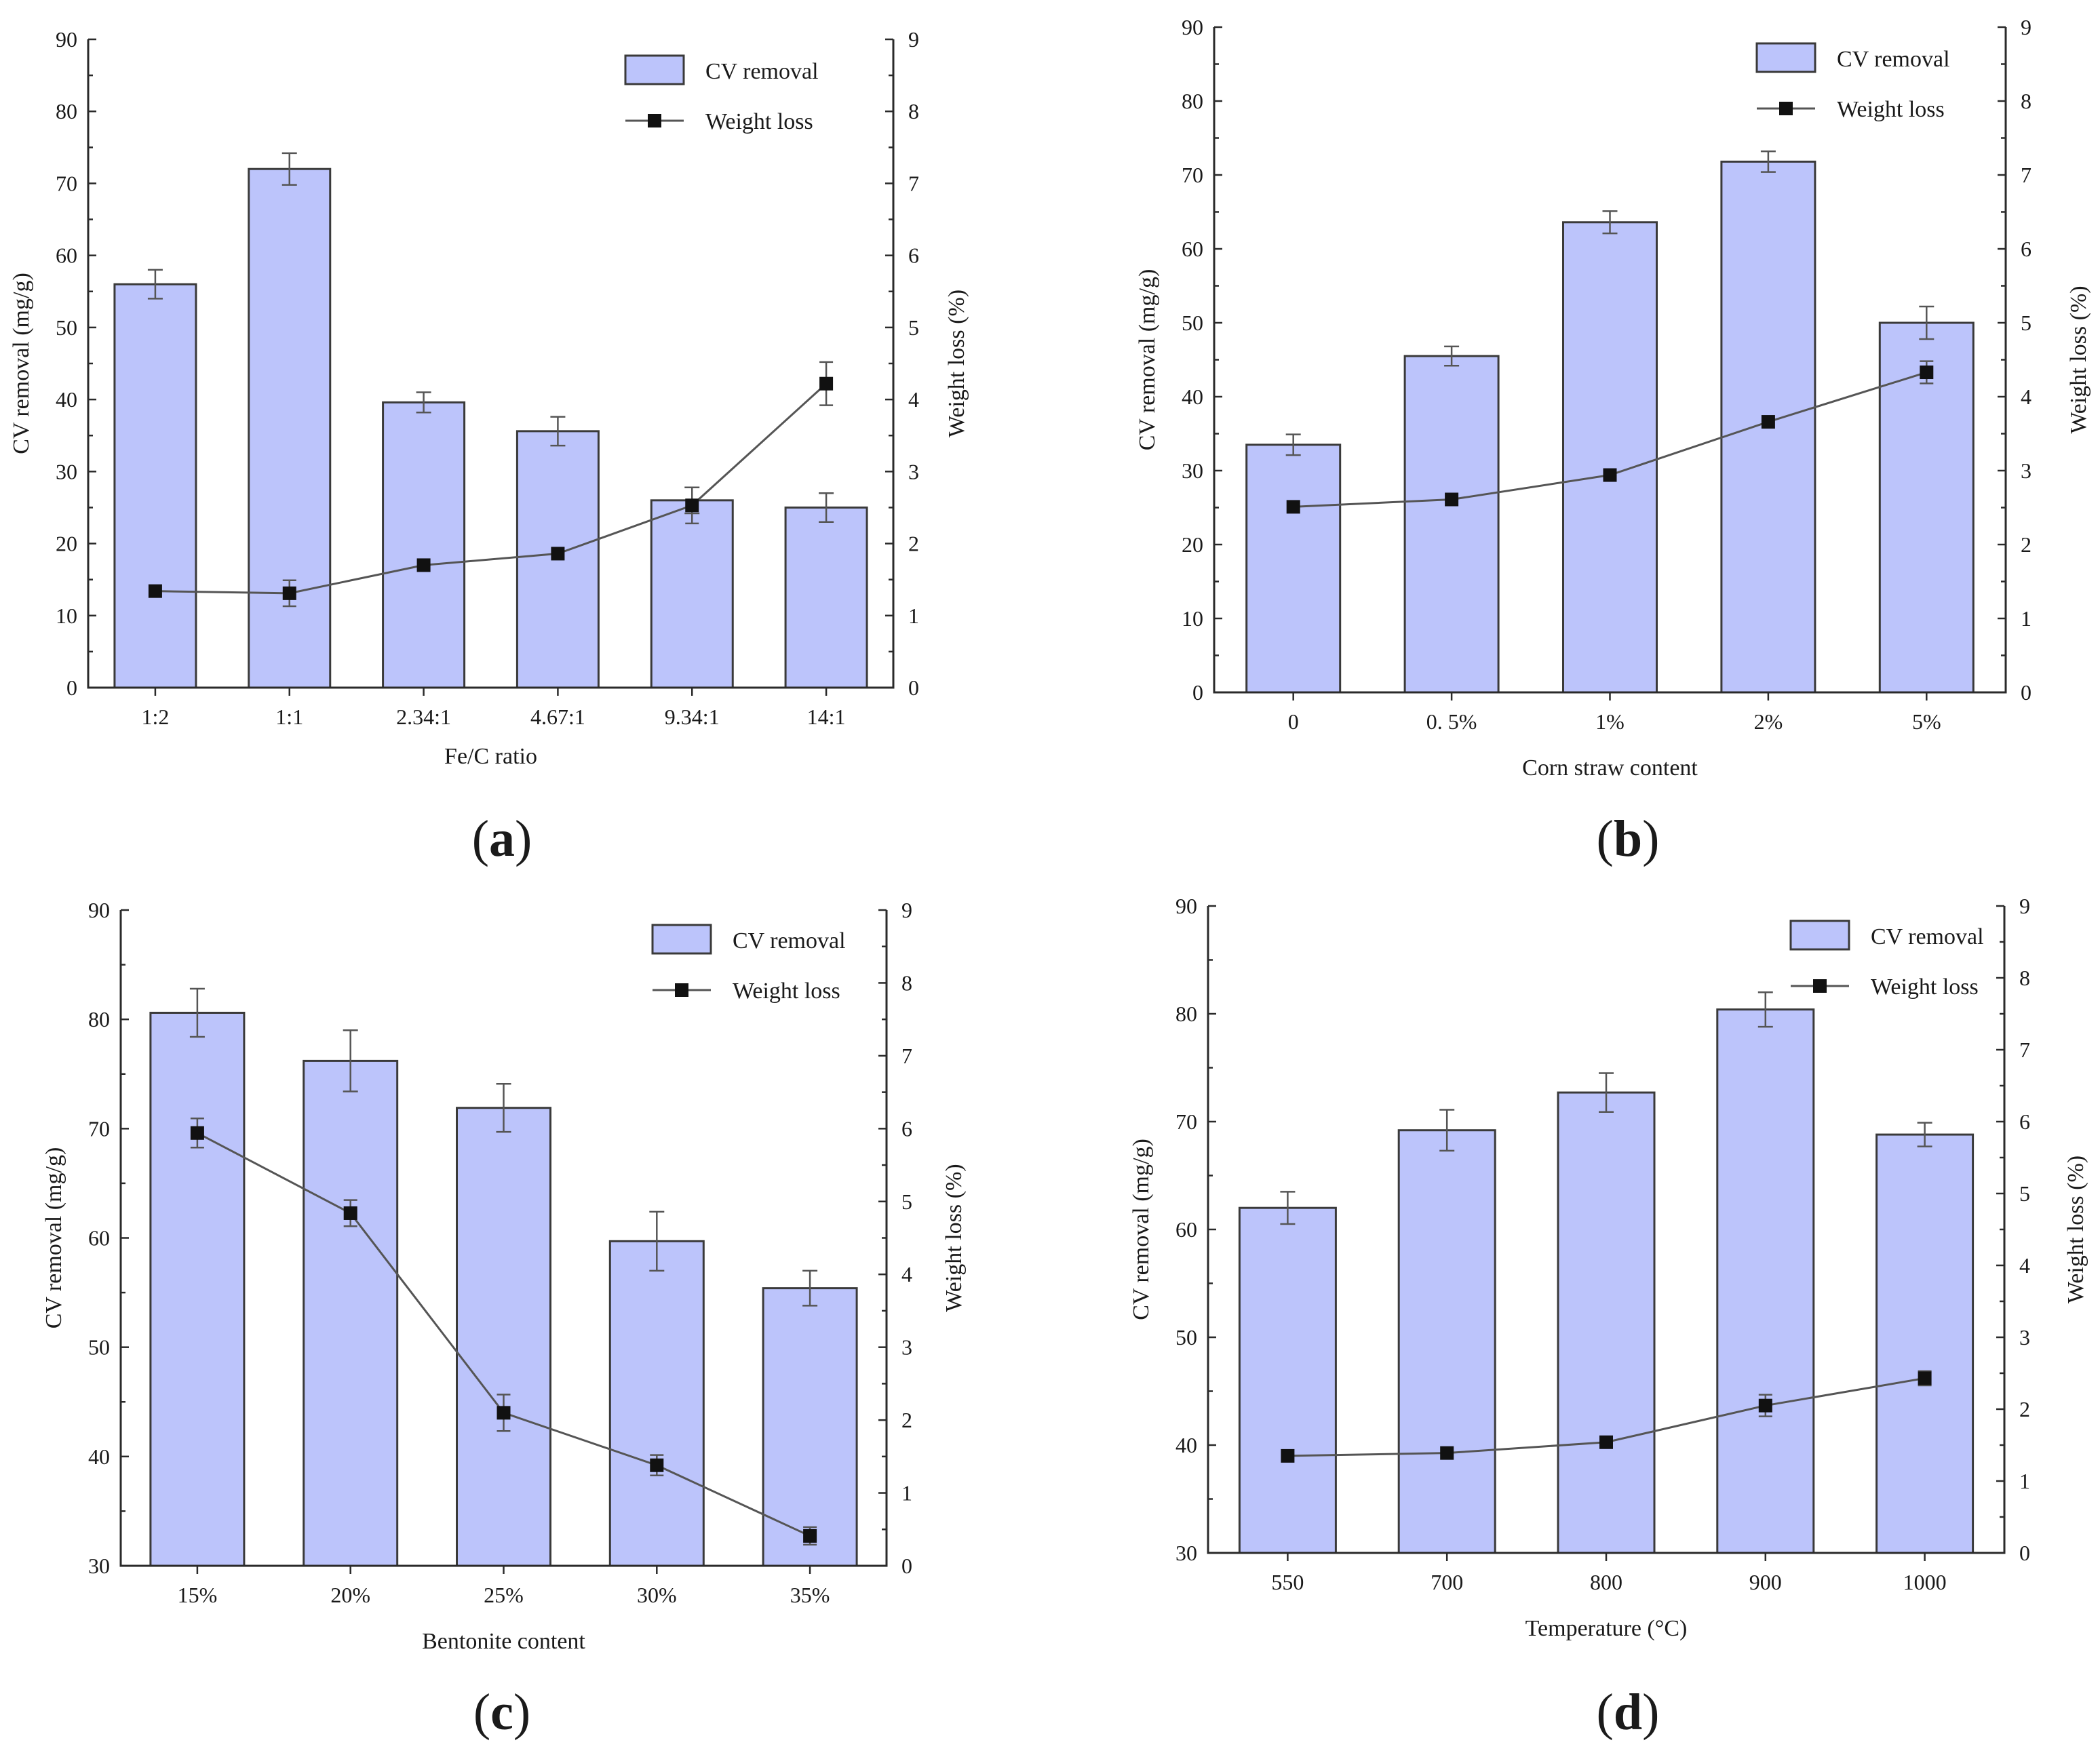  What do you see at coordinates (1192, 175) in the screenshot?
I see `y-tick-label-b-7: 70` at bounding box center [1192, 175].